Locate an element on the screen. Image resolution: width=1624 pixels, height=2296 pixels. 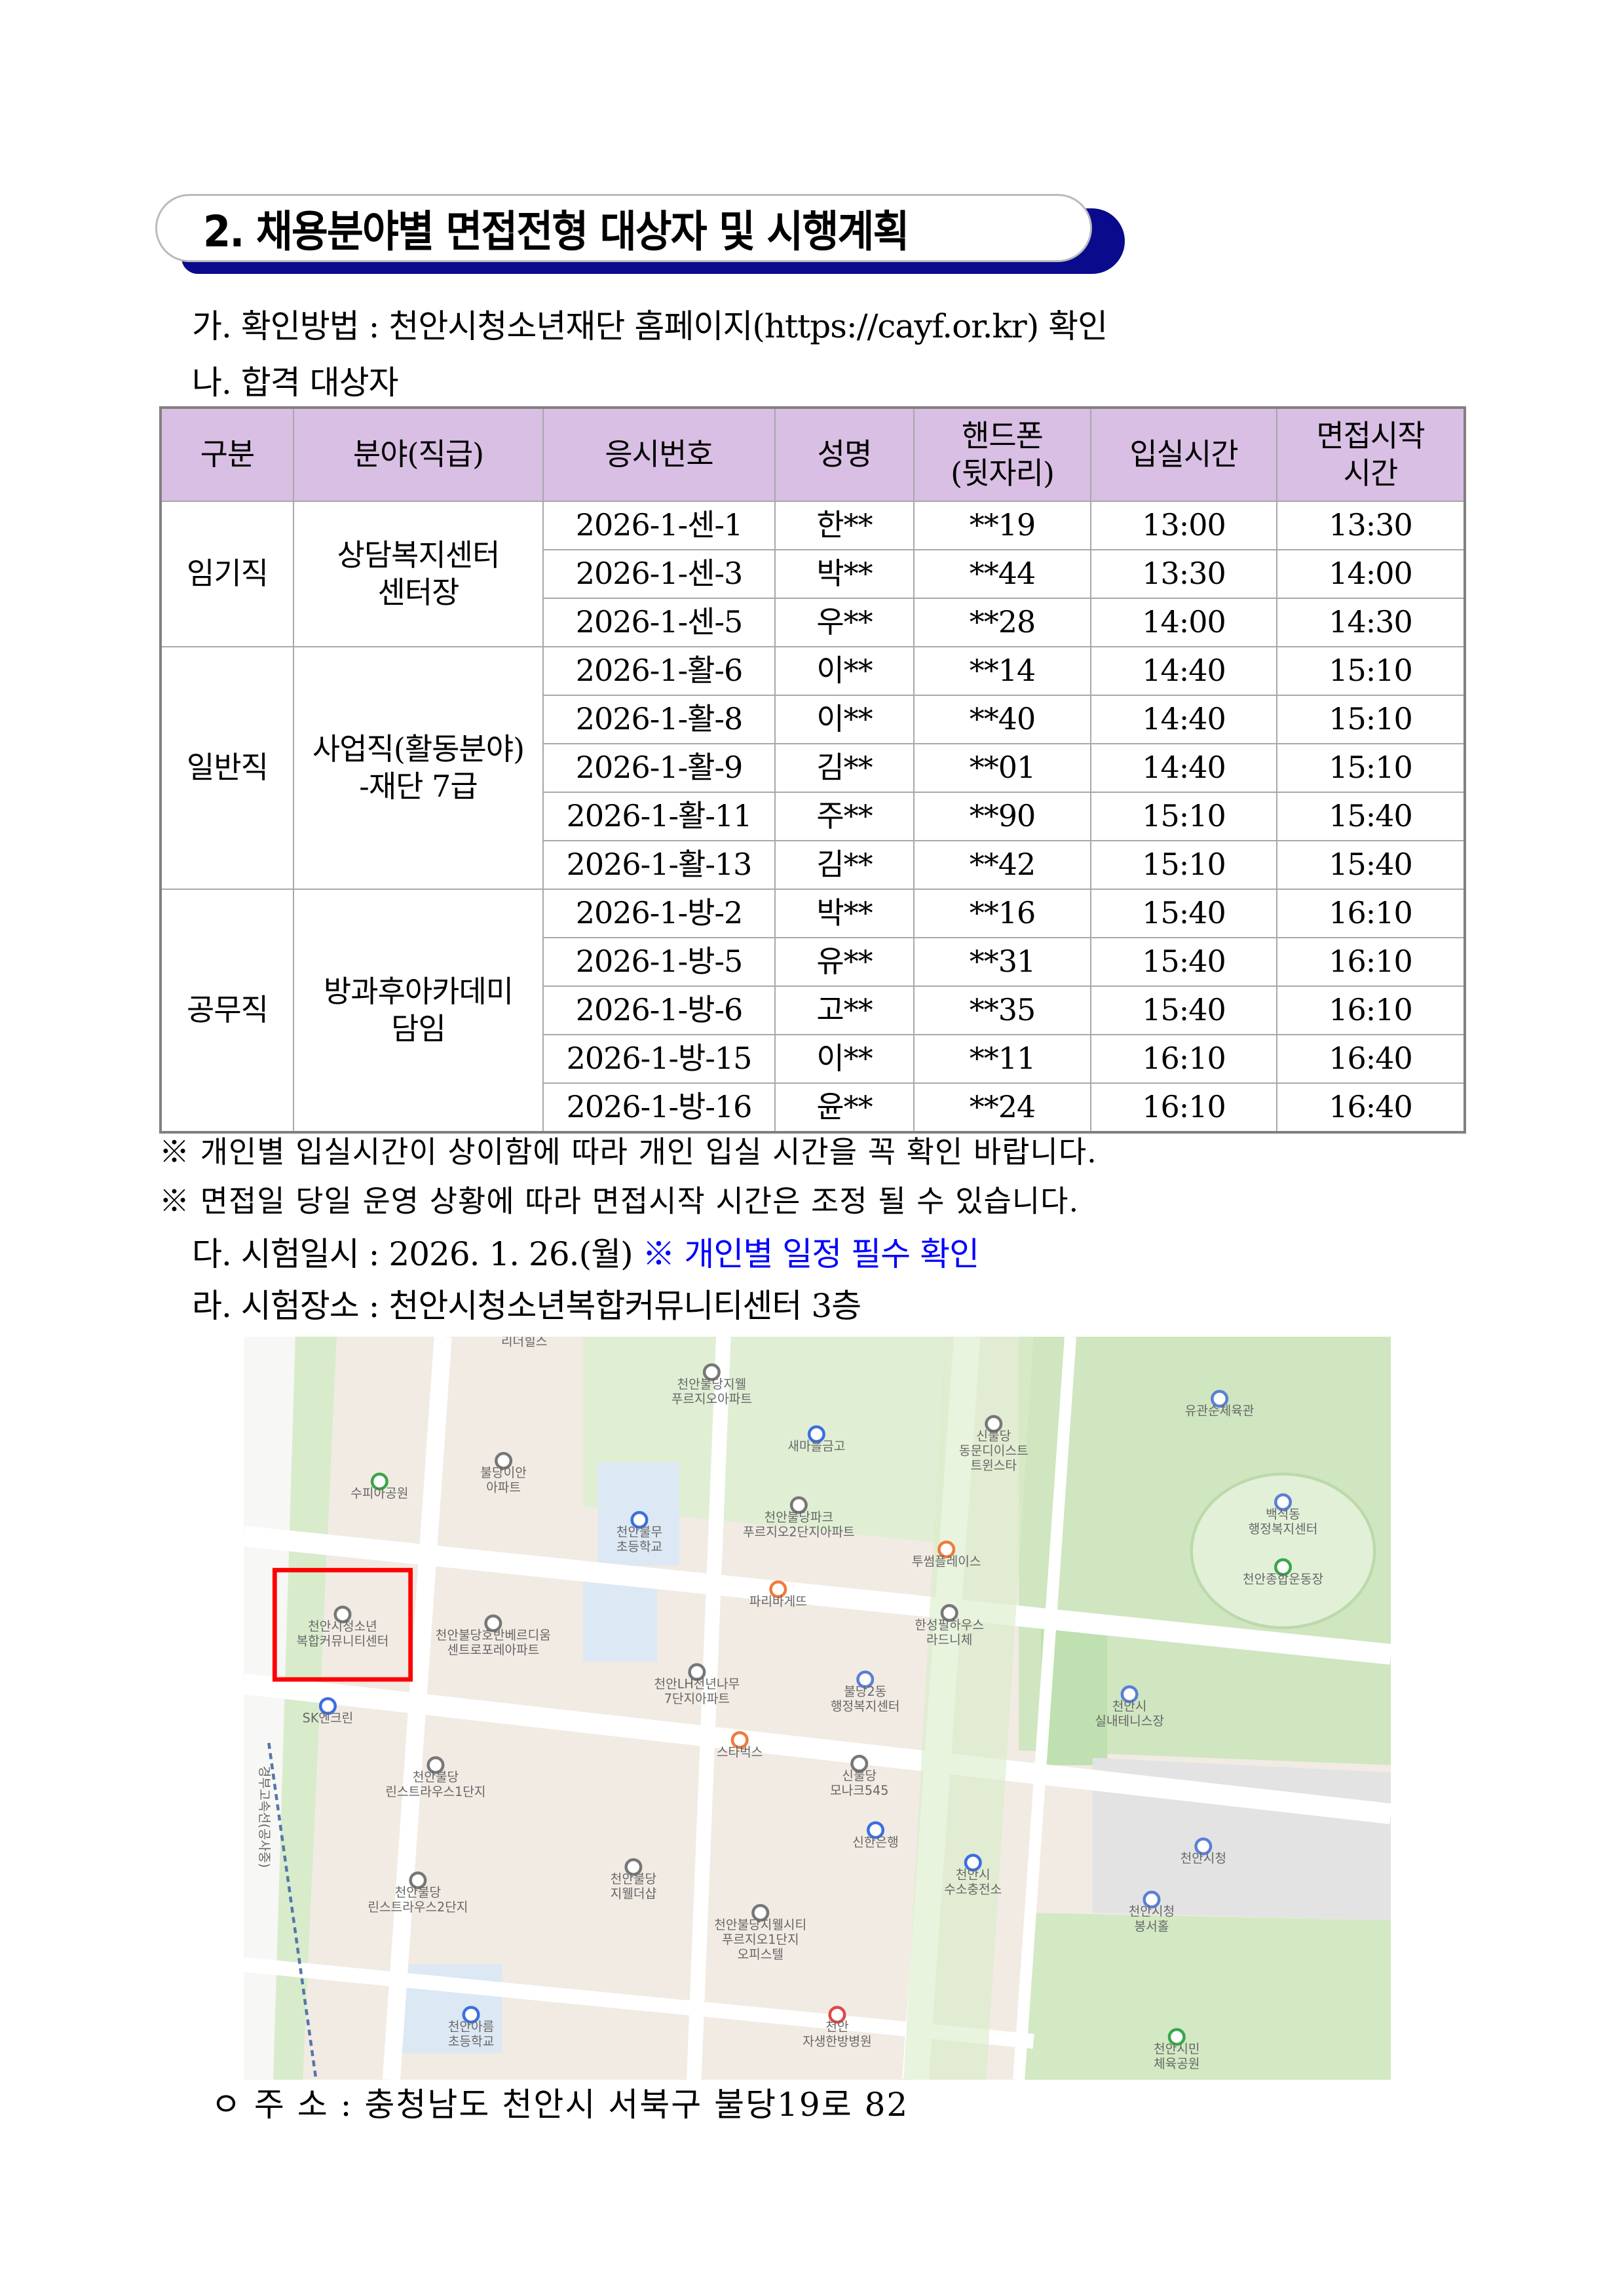
name-cell: 주** is located at coordinates (844, 816).